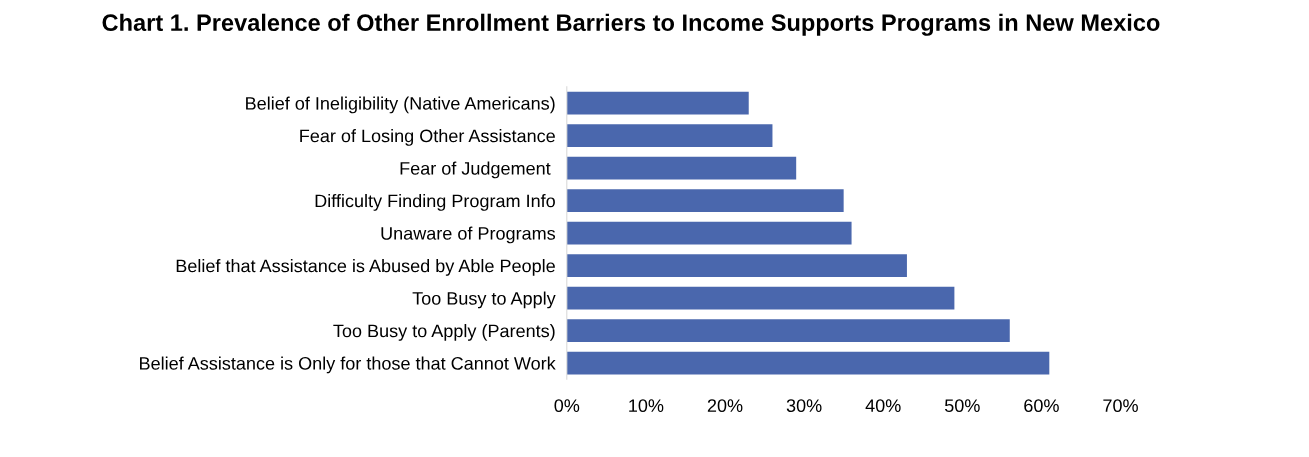 The image size is (1309, 457). I want to click on y-tick-label: Too Busy to Apply (Parents), so click(444, 332).